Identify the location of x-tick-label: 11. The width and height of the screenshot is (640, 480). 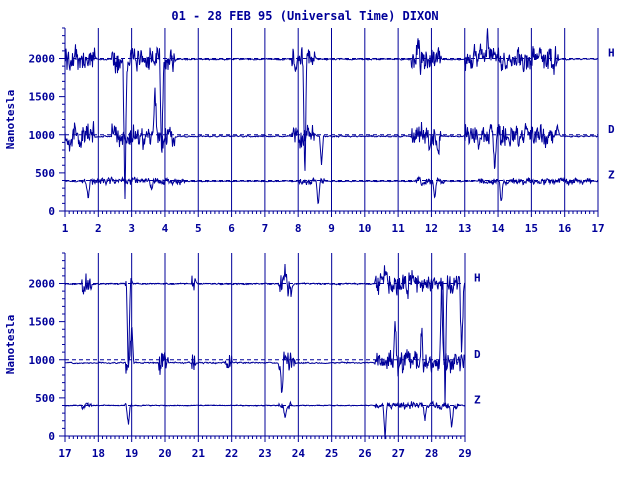
(399, 228).